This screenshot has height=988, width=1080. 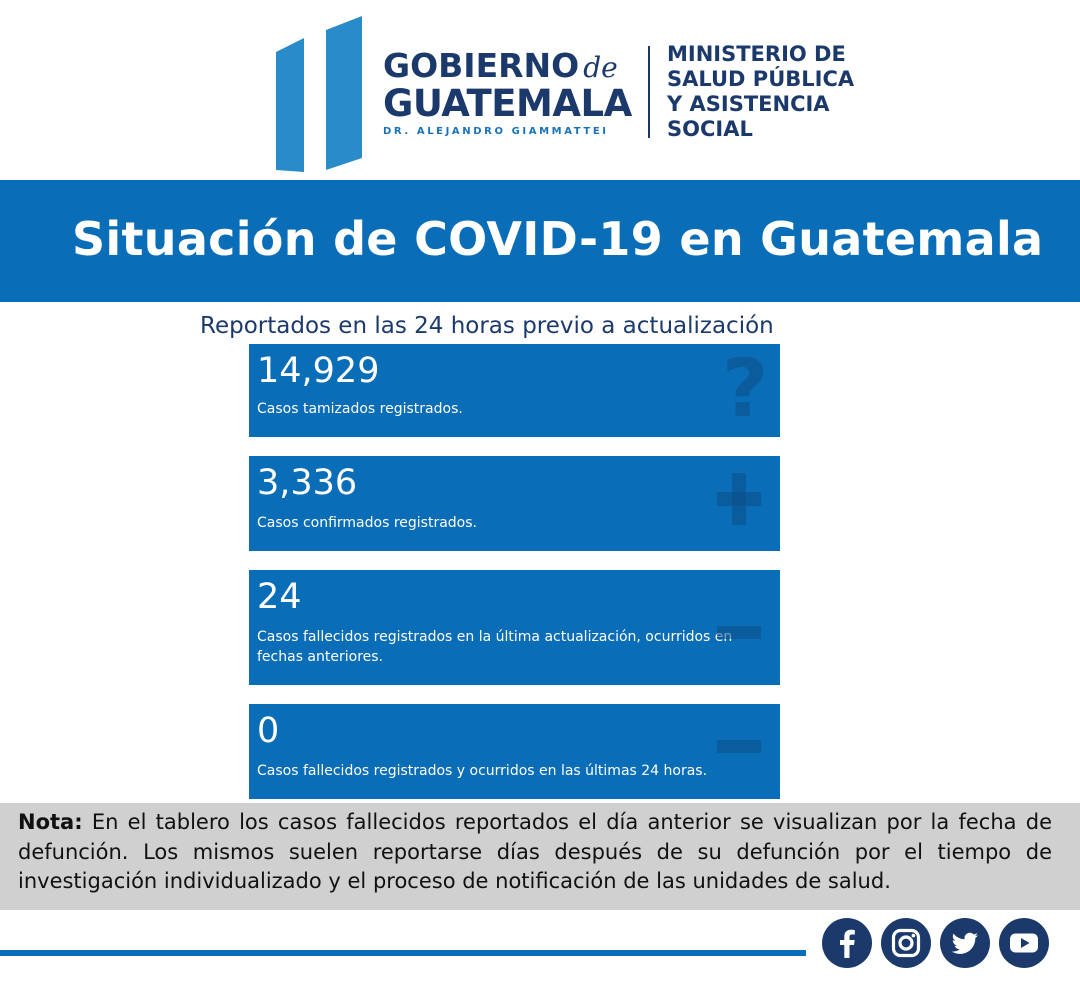 I want to click on card-value: 14,929, so click(x=318, y=371).